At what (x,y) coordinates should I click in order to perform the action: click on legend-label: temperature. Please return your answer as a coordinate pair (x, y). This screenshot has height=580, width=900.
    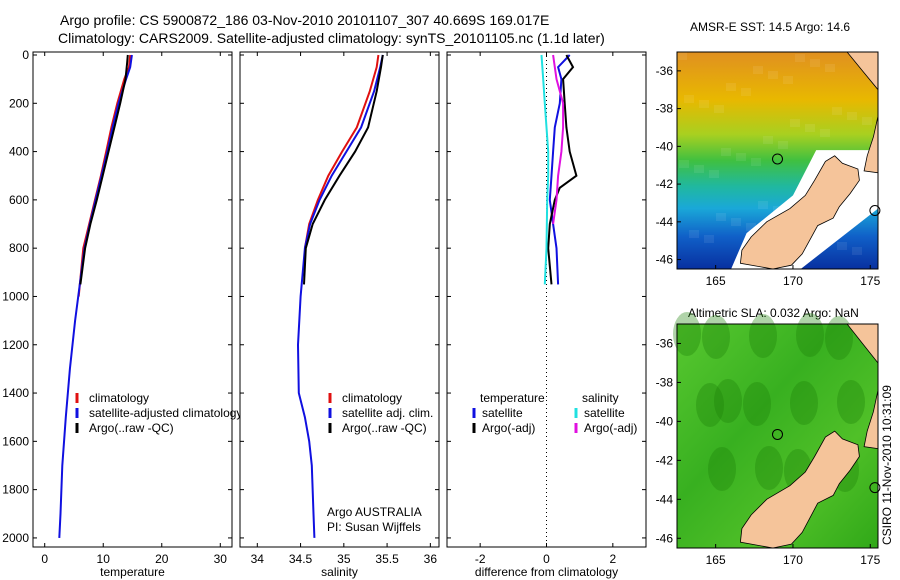
    Looking at the image, I should click on (512, 398).